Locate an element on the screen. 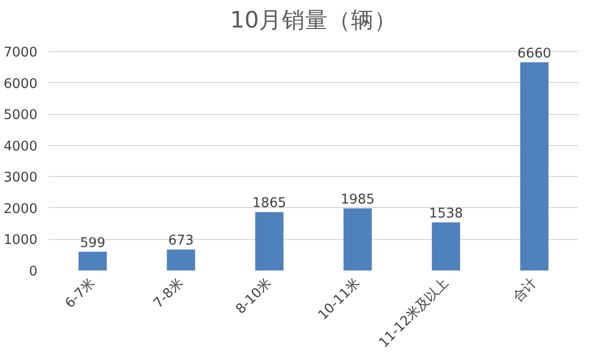  y-tick-label: 6000 is located at coordinates (21, 84).